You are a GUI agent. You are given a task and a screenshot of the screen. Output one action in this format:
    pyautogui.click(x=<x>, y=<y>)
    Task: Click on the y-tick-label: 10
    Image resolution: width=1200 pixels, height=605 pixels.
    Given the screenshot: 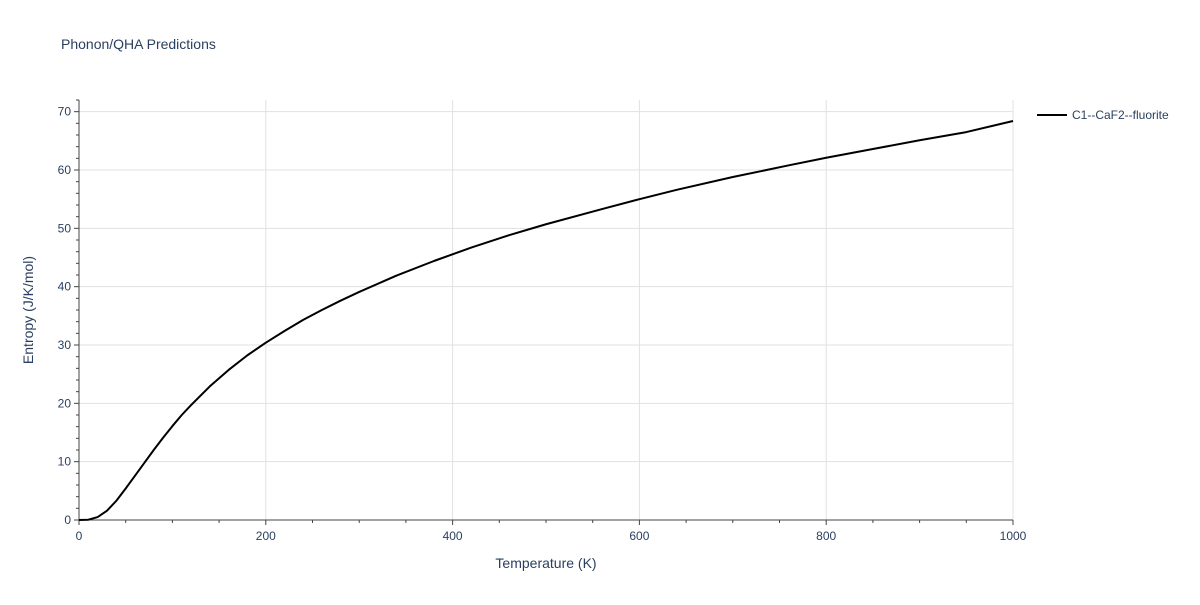 What is the action you would take?
    pyautogui.click(x=65, y=462)
    